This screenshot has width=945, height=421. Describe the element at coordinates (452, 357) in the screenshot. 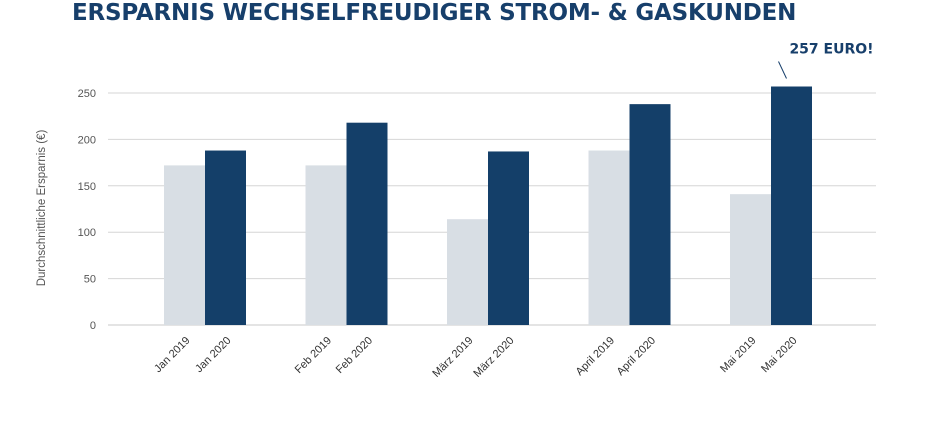

I see `x-tick-label: März 2019` at that location.